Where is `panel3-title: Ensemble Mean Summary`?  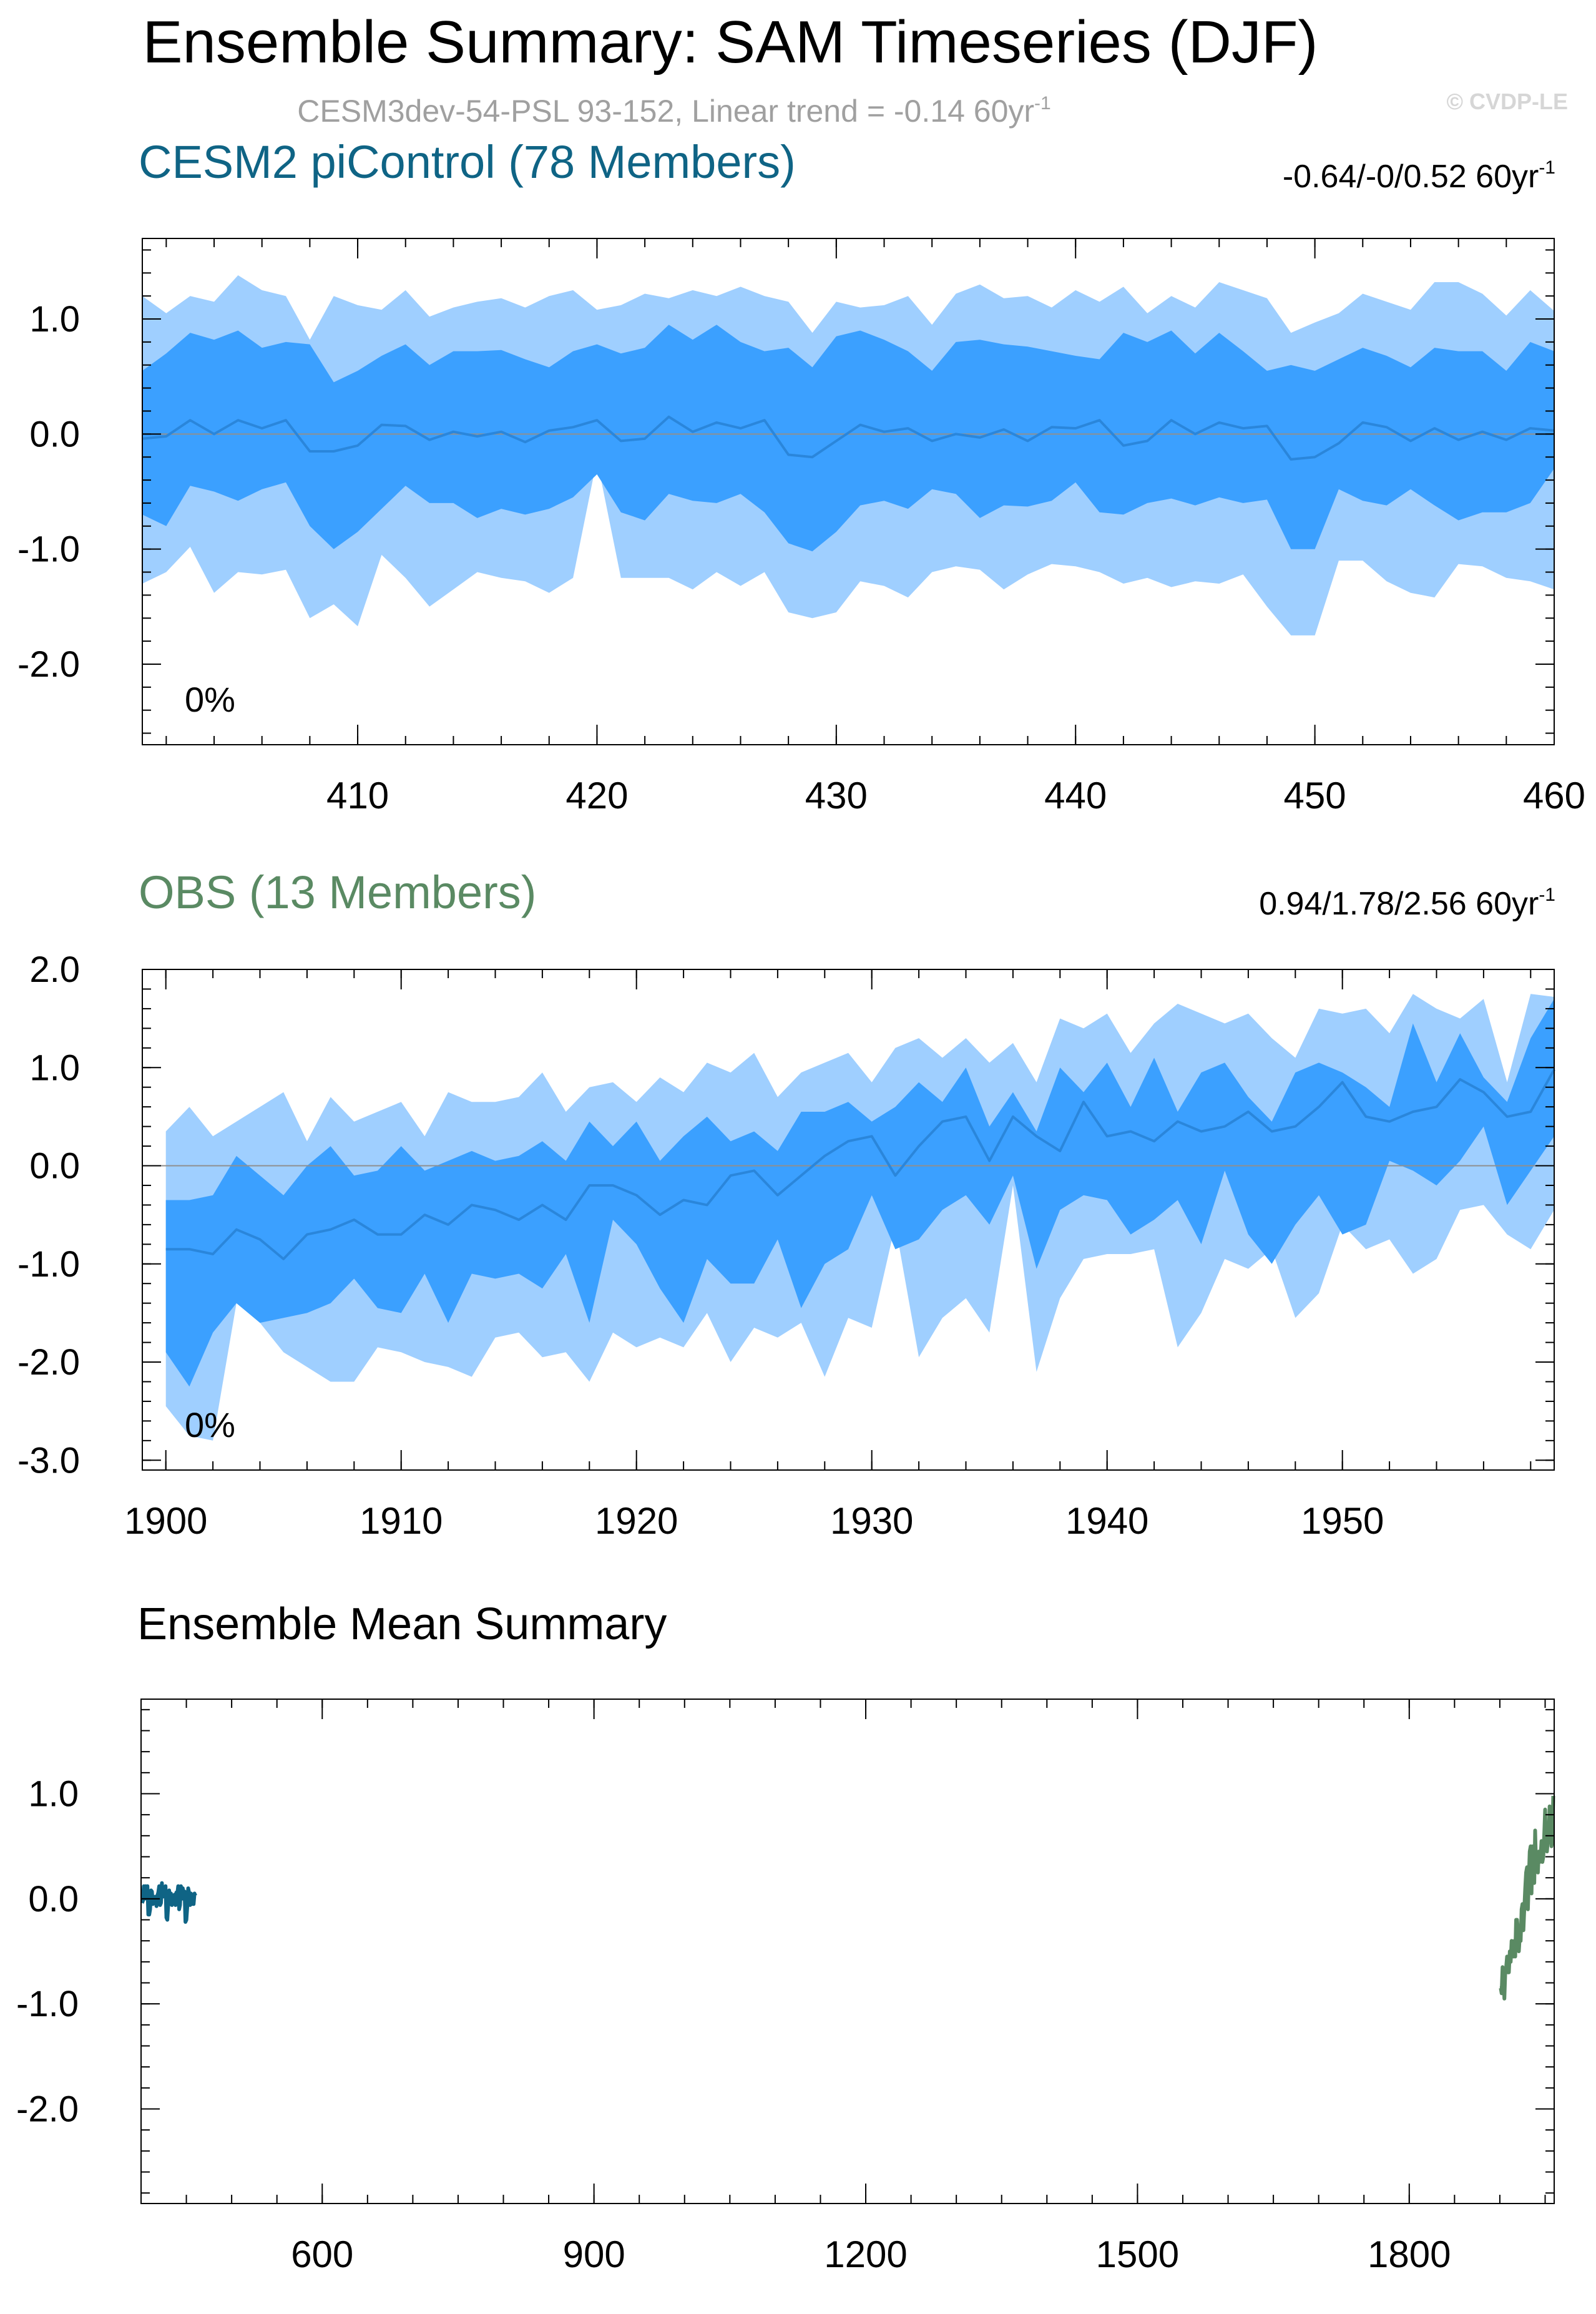
panel3-title: Ensemble Mean Summary is located at coordinates (402, 1624).